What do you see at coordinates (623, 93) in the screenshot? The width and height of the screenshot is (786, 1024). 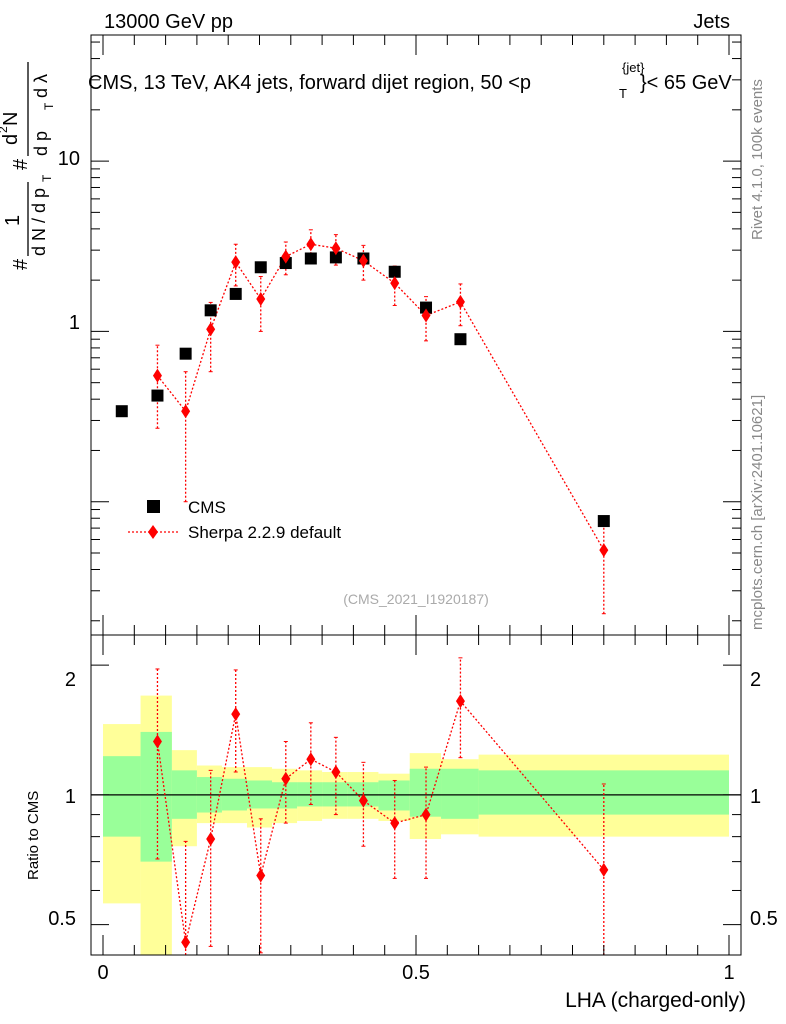 I see `plot-title-subscript: T` at bounding box center [623, 93].